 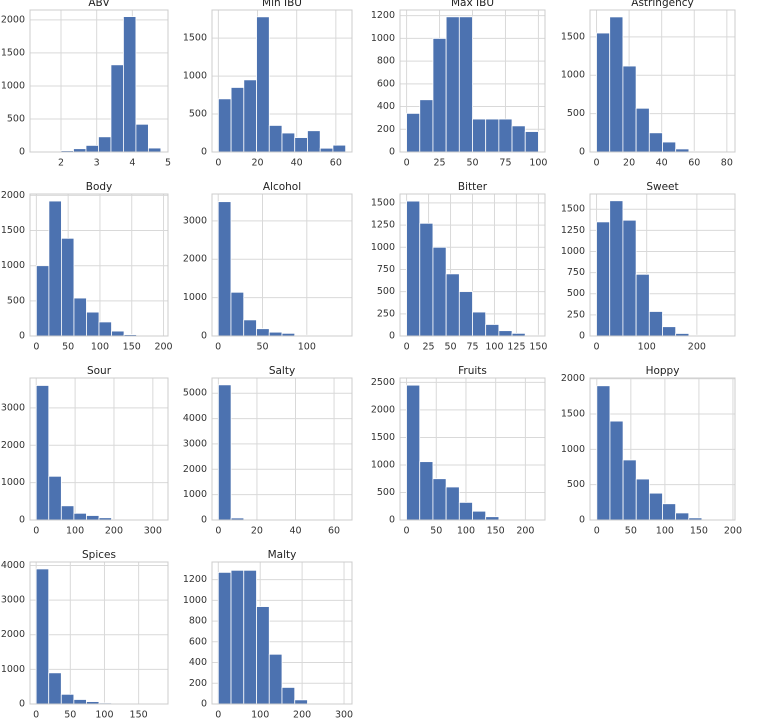 What do you see at coordinates (195, 393) in the screenshot?
I see `y-tick-label: 5000` at bounding box center [195, 393].